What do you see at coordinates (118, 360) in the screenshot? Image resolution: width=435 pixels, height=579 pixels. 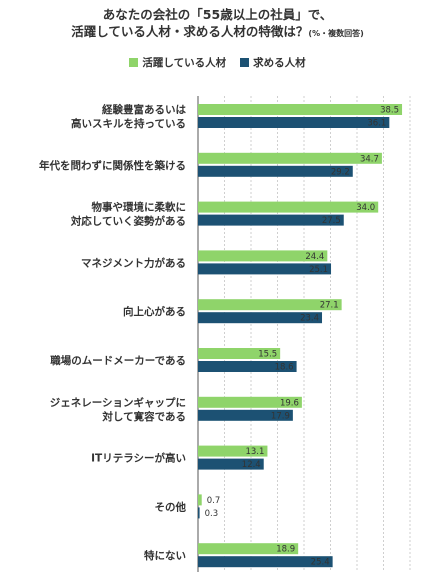 I see `category-label: 職場のムードメーカーである` at bounding box center [118, 360].